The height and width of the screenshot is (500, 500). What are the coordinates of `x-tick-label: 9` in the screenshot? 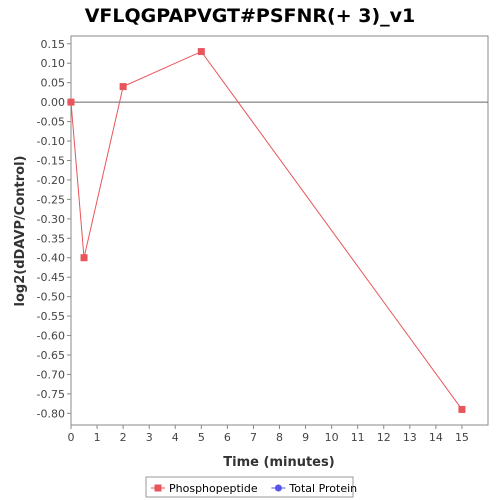 It's located at (305, 437).